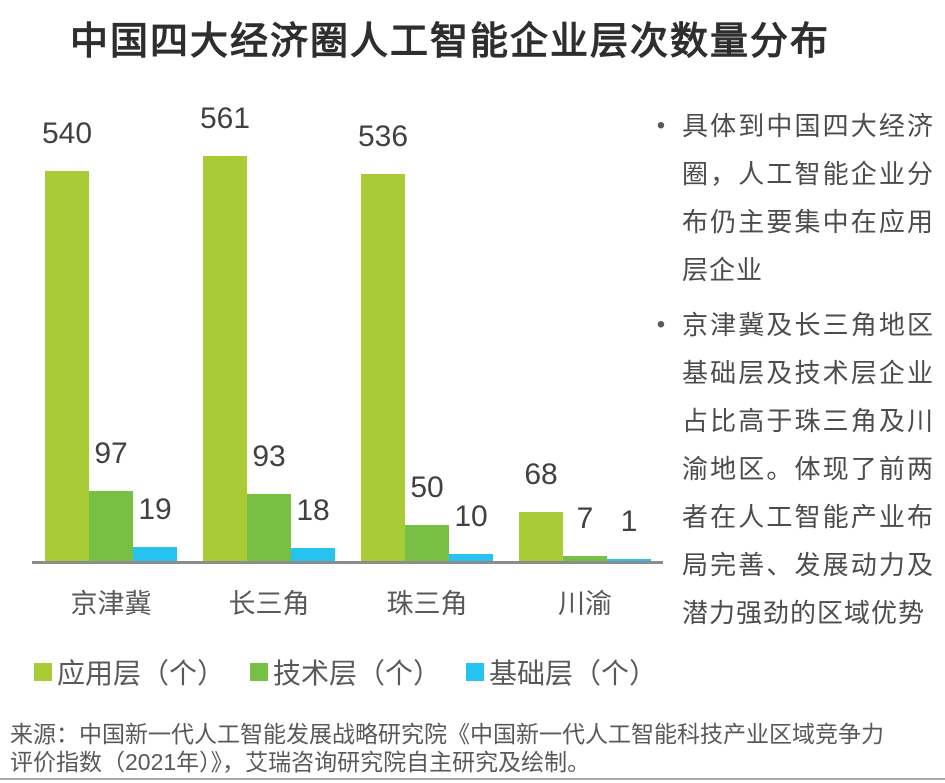 The image size is (945, 783). I want to click on bar-value-label: 50, so click(427, 487).